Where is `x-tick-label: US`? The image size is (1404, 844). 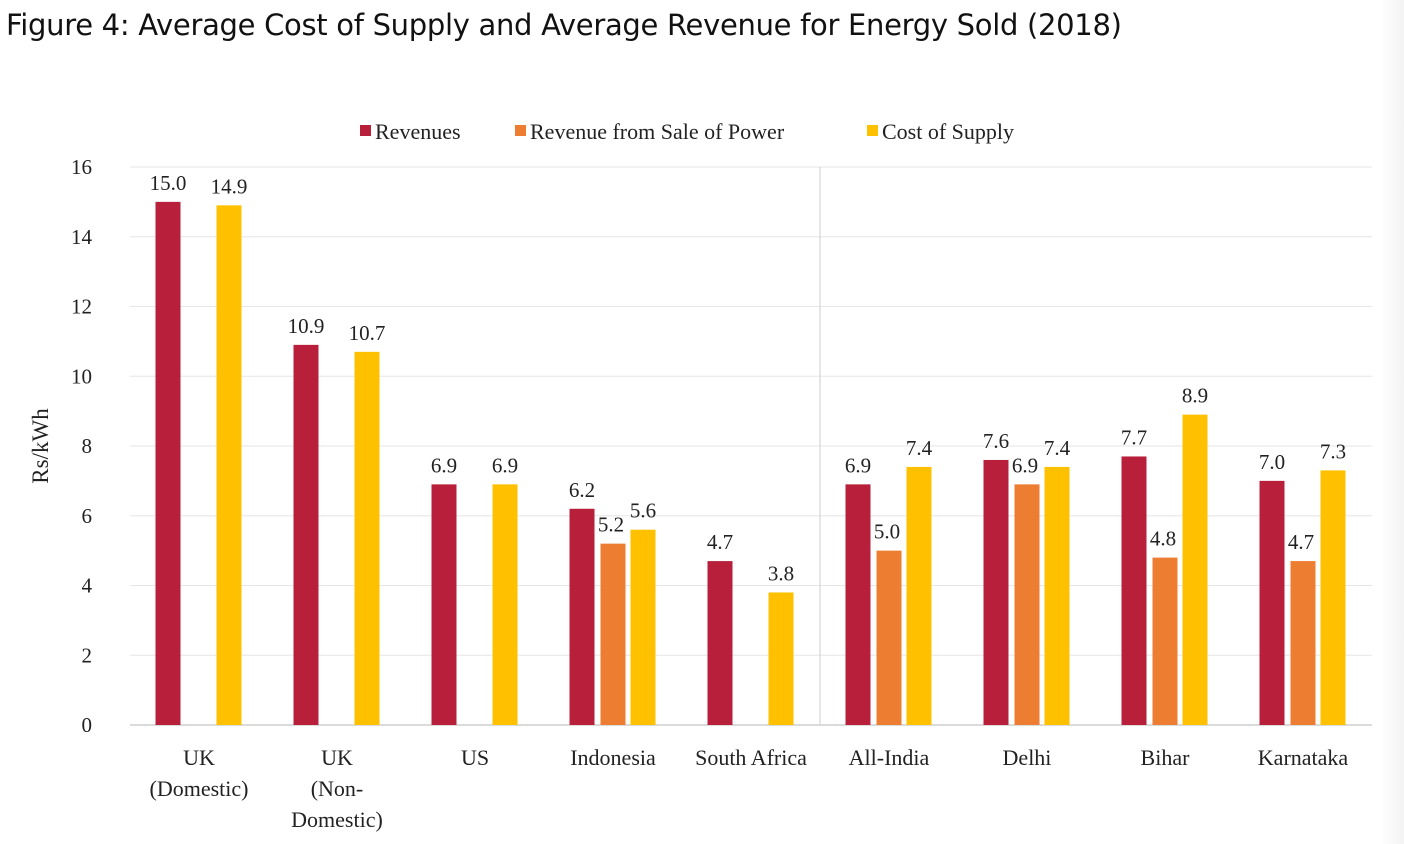
x-tick-label: US is located at coordinates (475, 757).